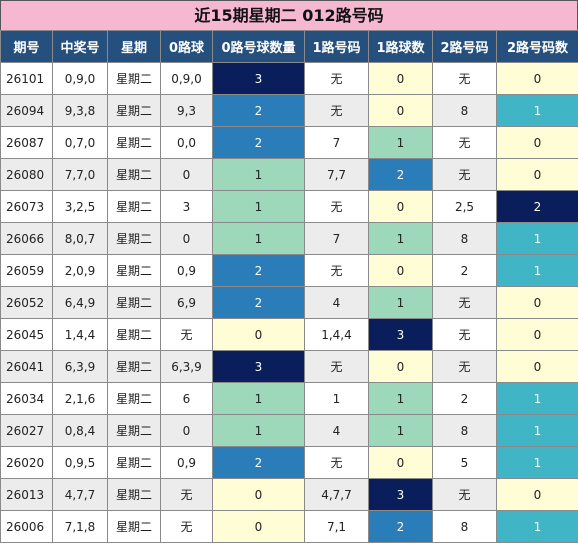  What do you see at coordinates (80, 174) in the screenshot?
I see `cell-number: 7,7,0` at bounding box center [80, 174].